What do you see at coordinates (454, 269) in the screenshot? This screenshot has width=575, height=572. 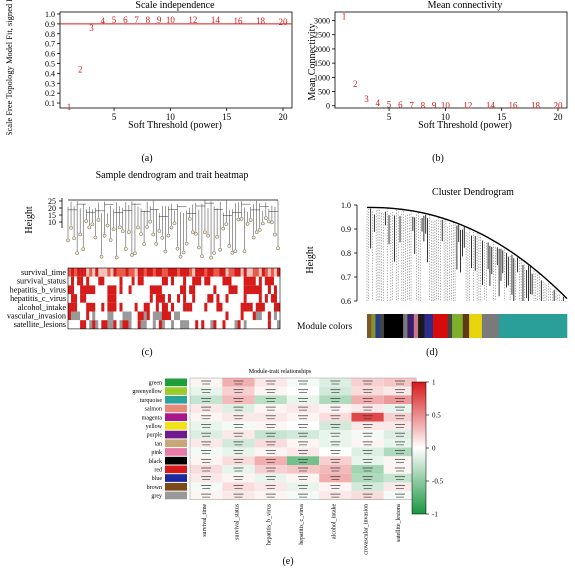 I see `panel-d-plot-area: 0.6 0.7 0.8 0.9 1.0` at bounding box center [454, 269].